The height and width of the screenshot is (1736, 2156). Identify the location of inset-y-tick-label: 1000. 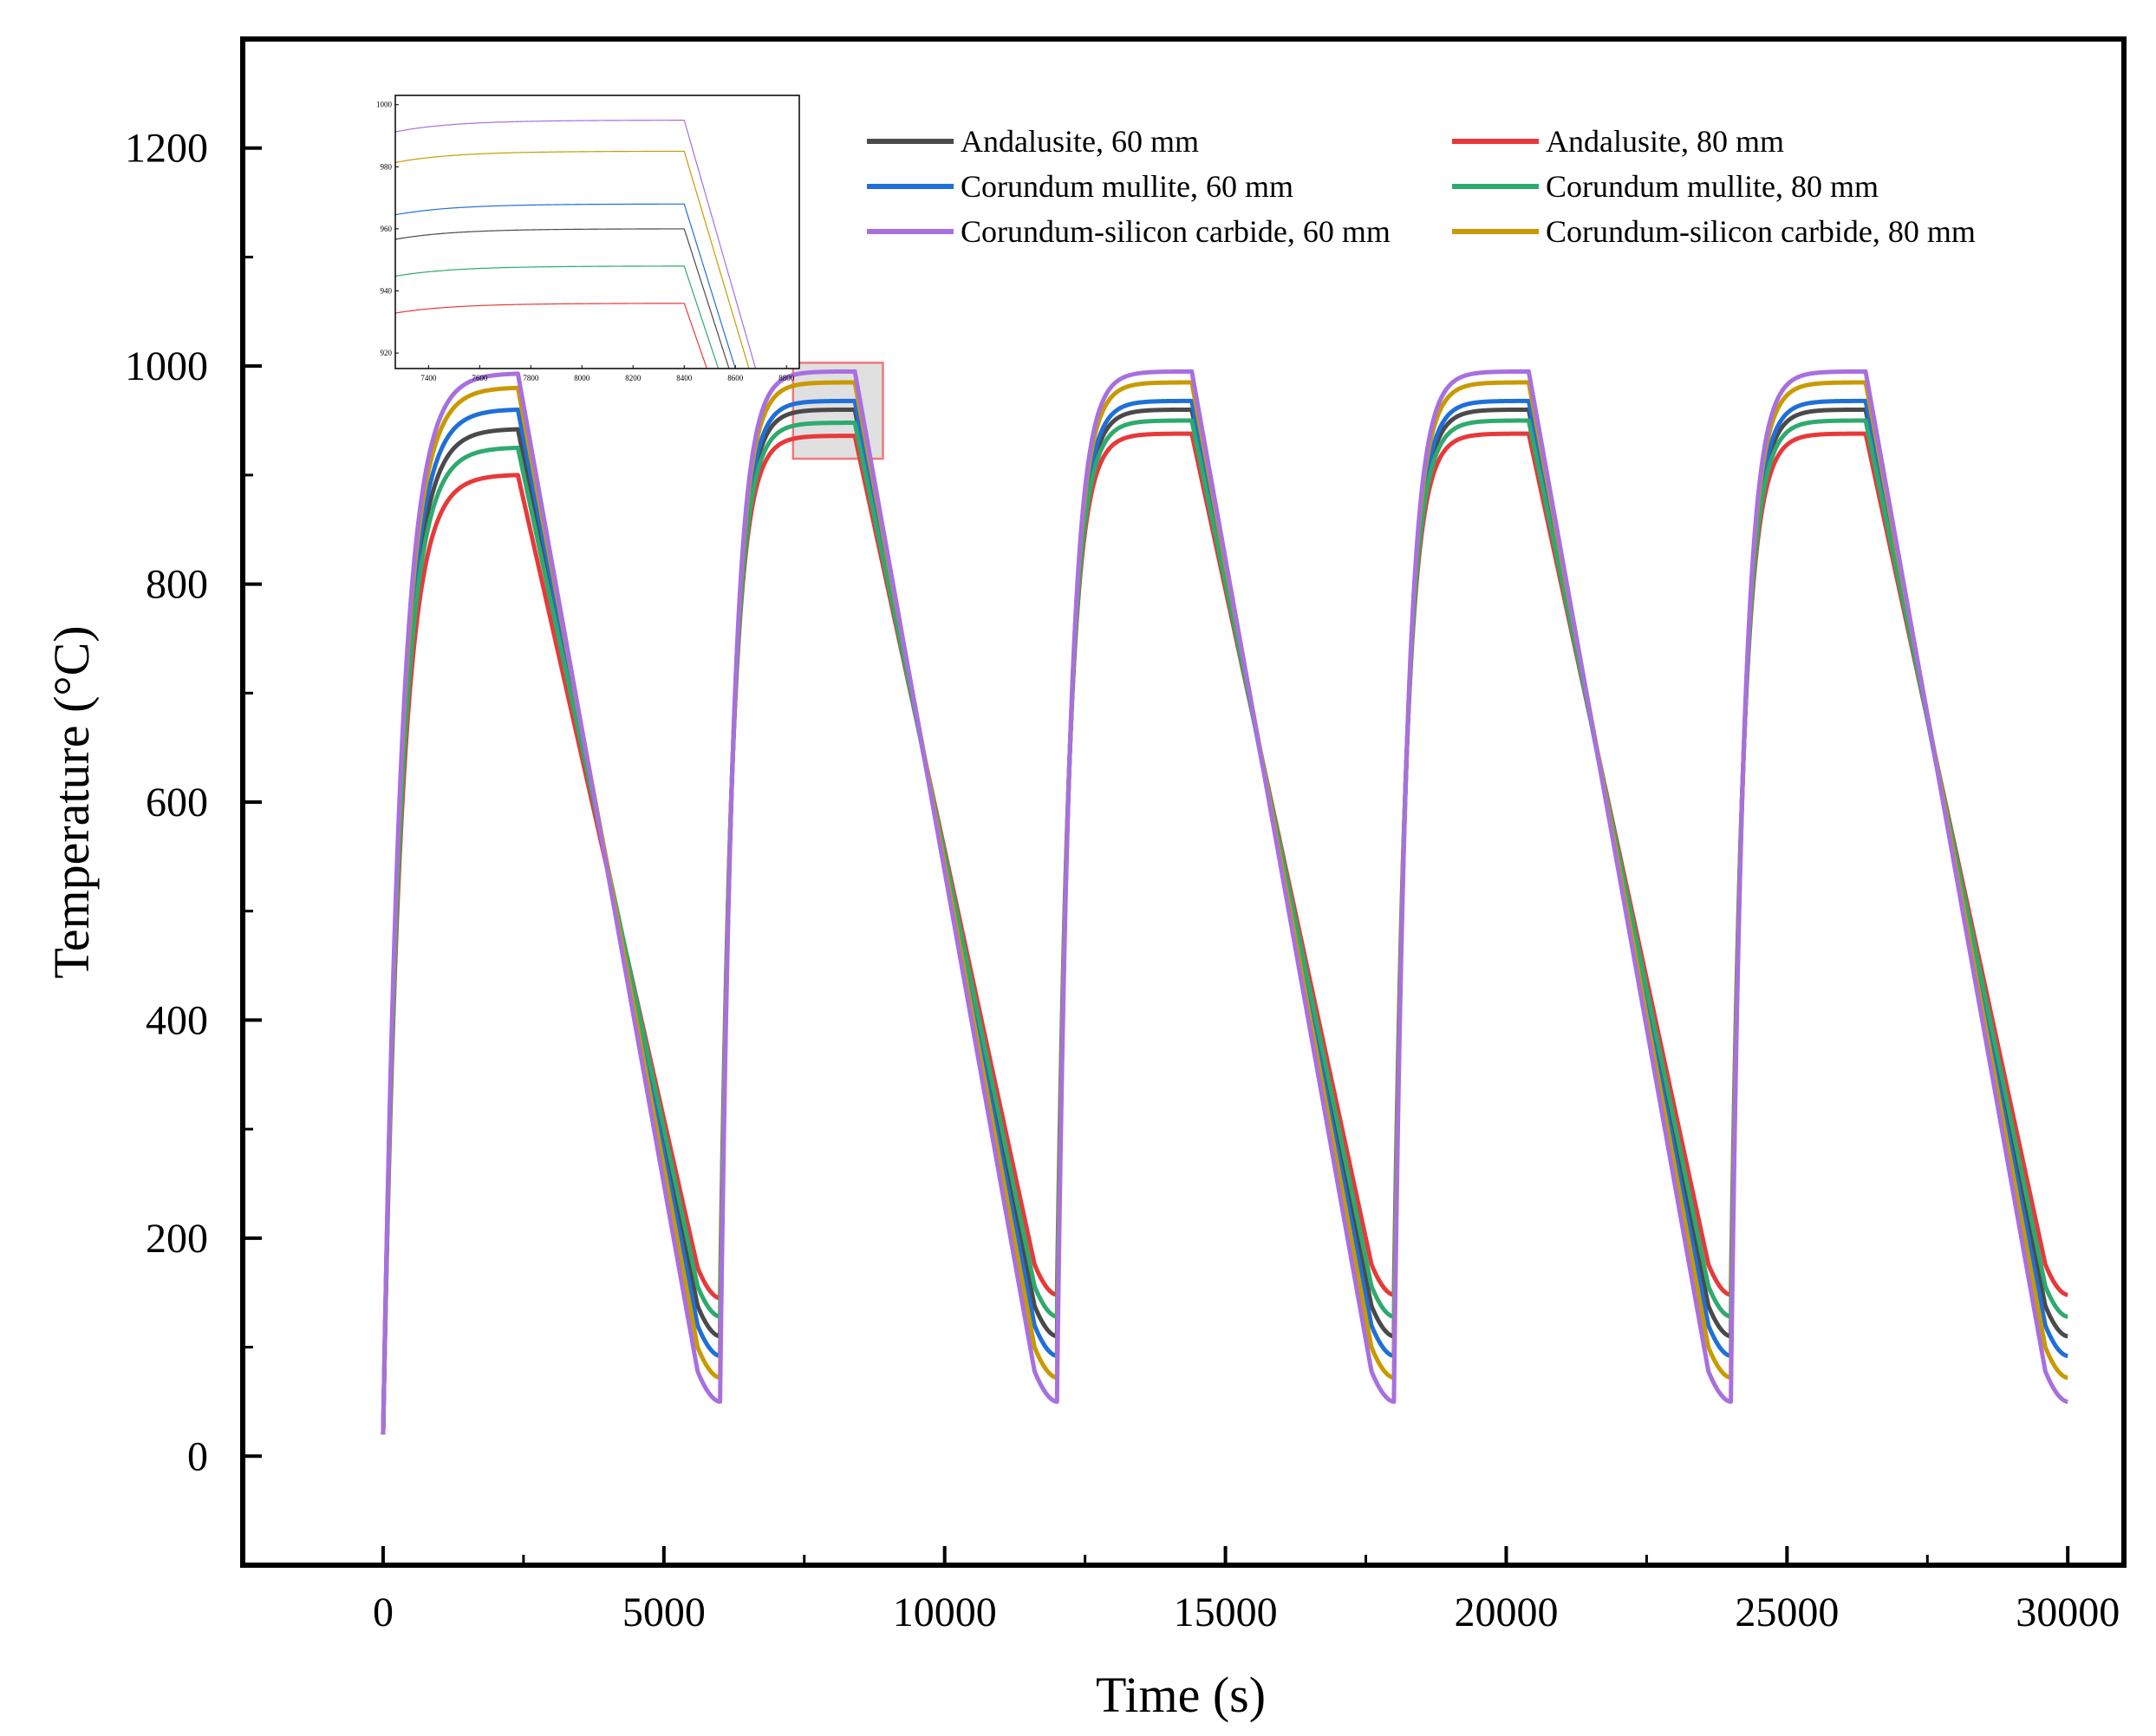
(385, 105).